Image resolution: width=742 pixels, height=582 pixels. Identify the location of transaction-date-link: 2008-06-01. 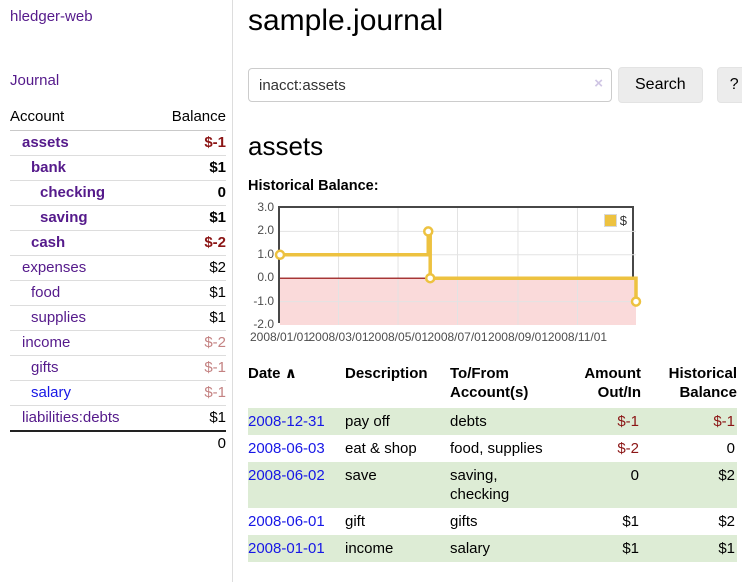
(286, 521).